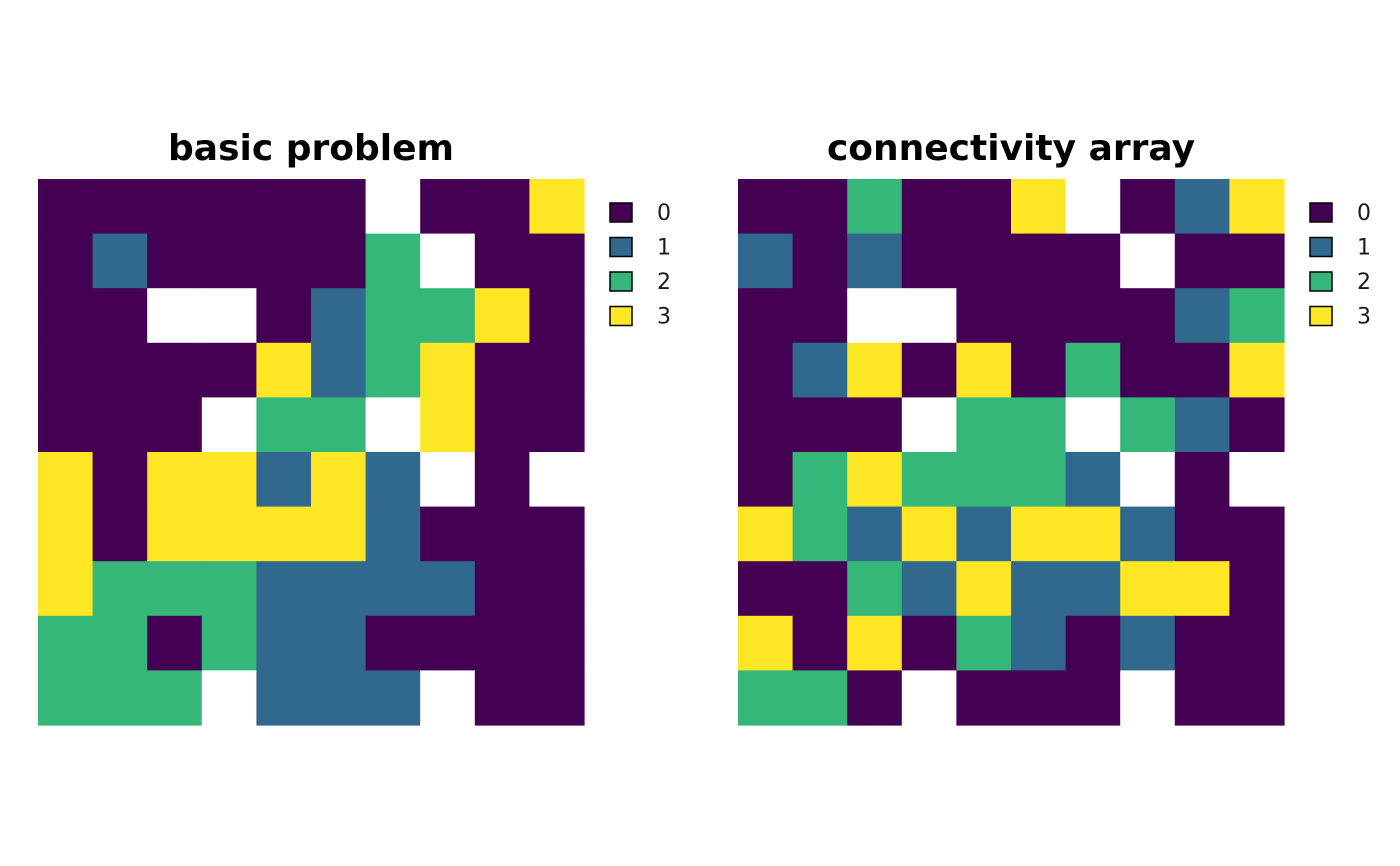  What do you see at coordinates (640, 265) in the screenshot?
I see `legend: 0 1 2 3` at bounding box center [640, 265].